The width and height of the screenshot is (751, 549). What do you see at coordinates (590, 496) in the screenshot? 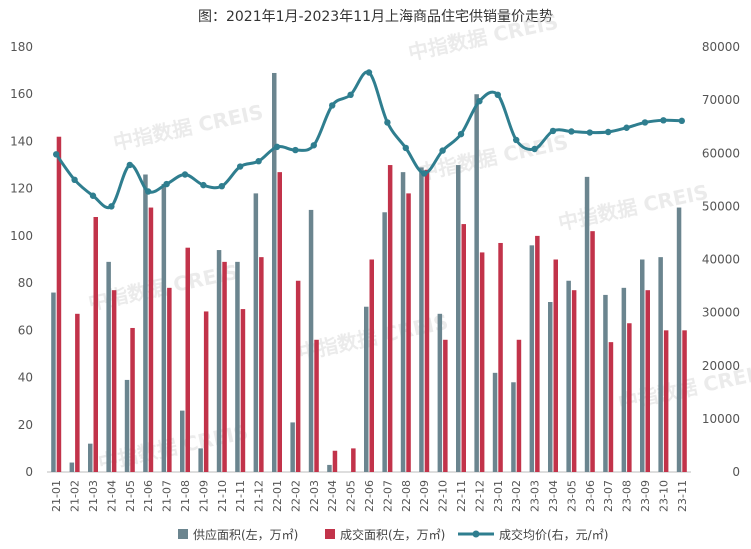
I see `x-tick-label: 23-06` at bounding box center [590, 496].